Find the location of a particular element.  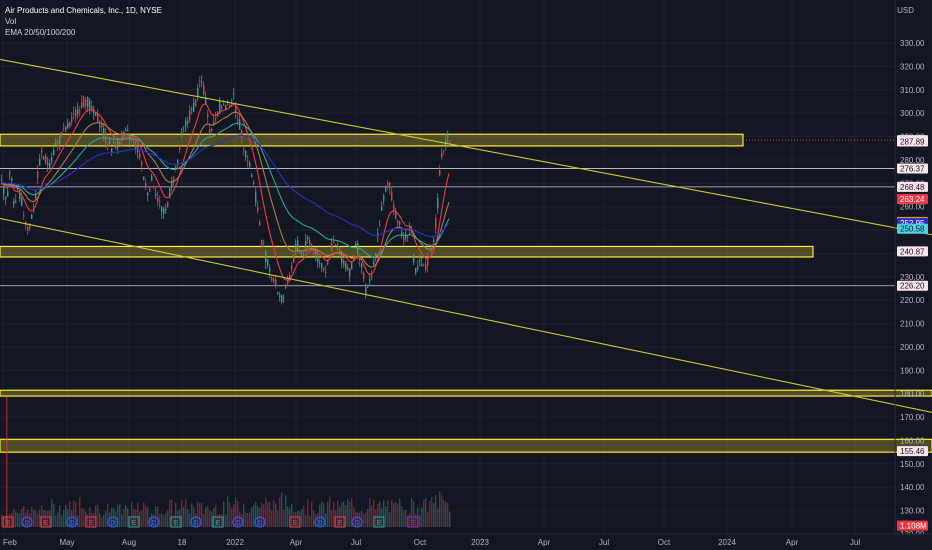

time-tick-label: Jul is located at coordinates (604, 542).